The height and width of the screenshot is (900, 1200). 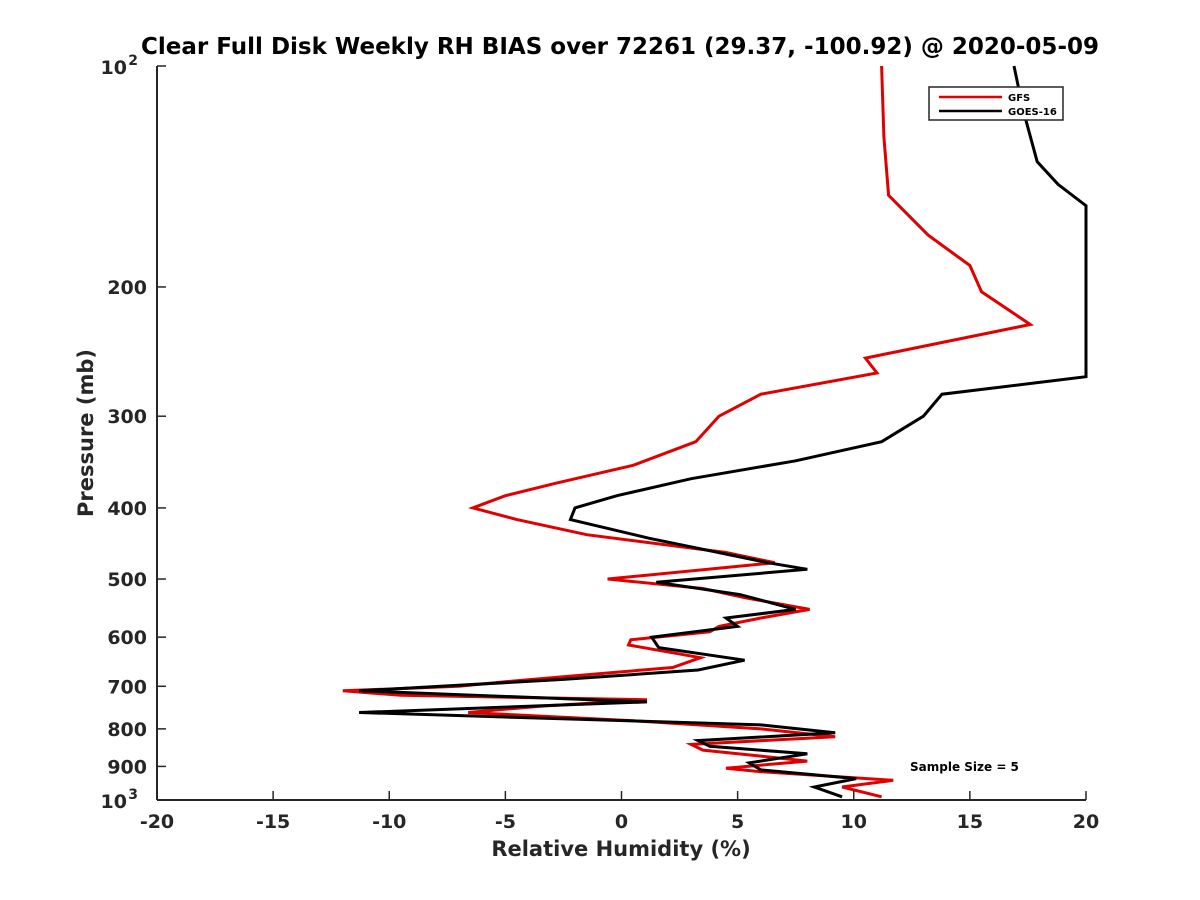 What do you see at coordinates (127, 730) in the screenshot?
I see `y-tick-label: 800` at bounding box center [127, 730].